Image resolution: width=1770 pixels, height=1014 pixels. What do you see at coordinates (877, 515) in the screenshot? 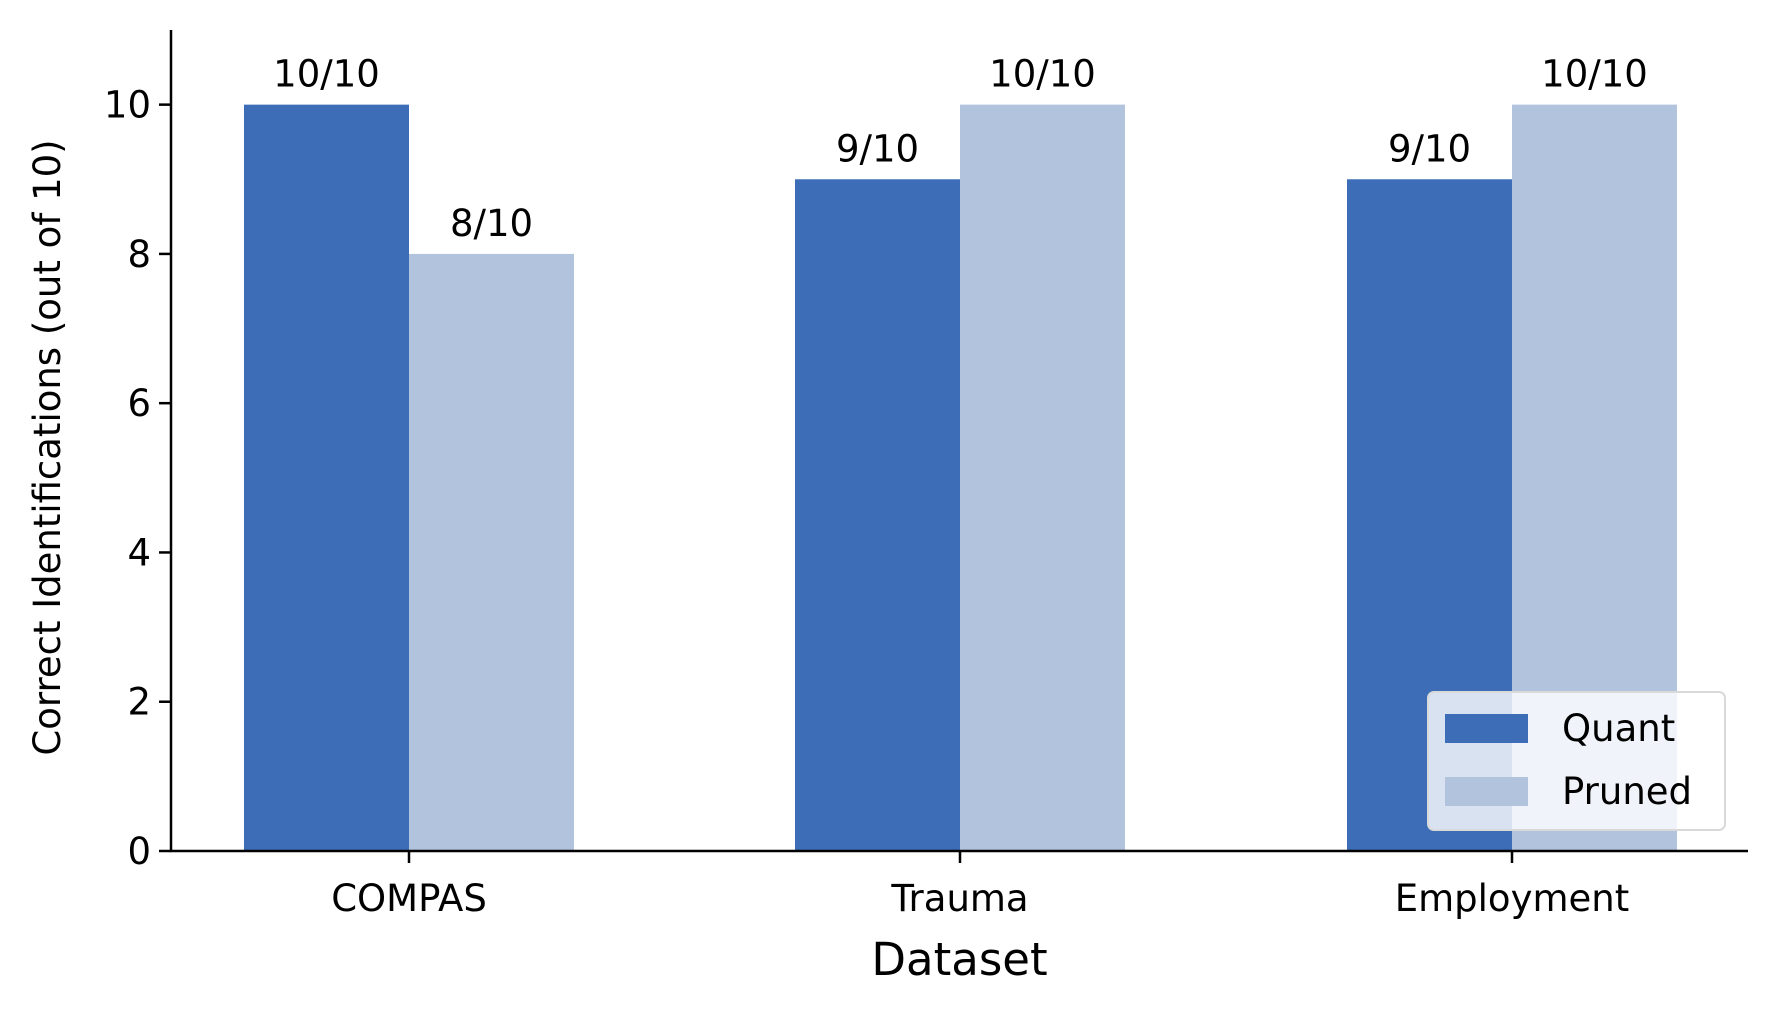
I see `bar-quant-trauma` at bounding box center [877, 515].